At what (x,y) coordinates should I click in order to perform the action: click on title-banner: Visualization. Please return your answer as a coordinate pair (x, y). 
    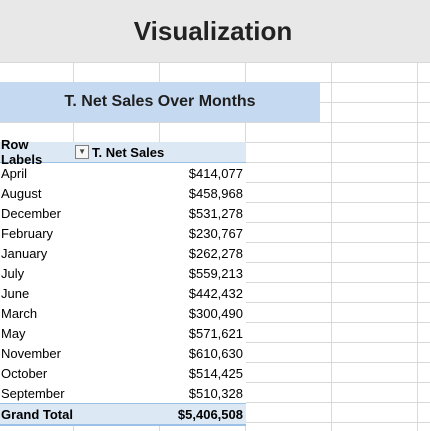
    Looking at the image, I should click on (215, 31).